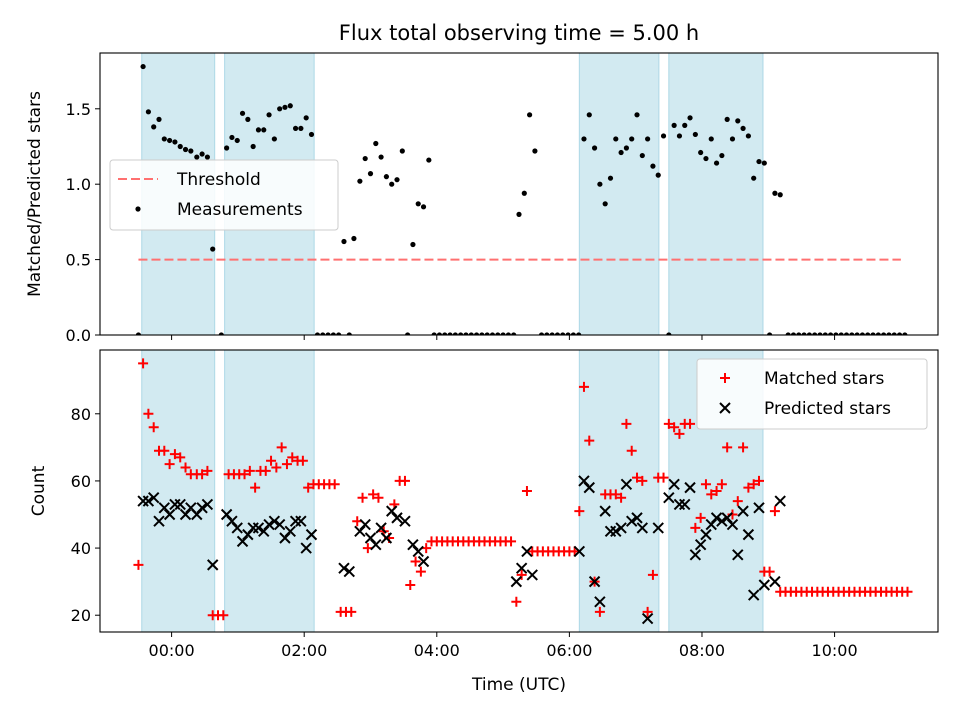 The width and height of the screenshot is (960, 720). Describe the element at coordinates (725, 378) in the screenshot. I see `legend-matched-swatch` at that location.